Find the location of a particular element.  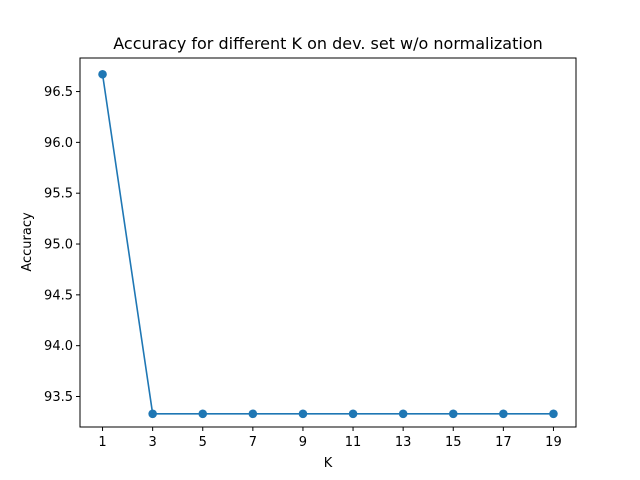

x-tick-label-9: 9 is located at coordinates (303, 442).